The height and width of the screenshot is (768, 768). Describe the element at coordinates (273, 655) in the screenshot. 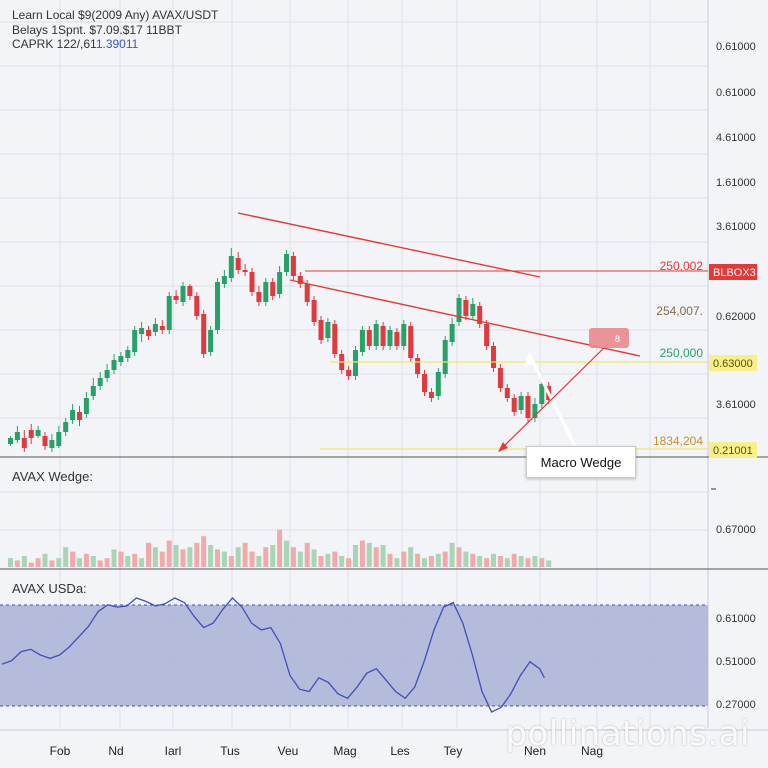

I see `oscillator-line` at that location.